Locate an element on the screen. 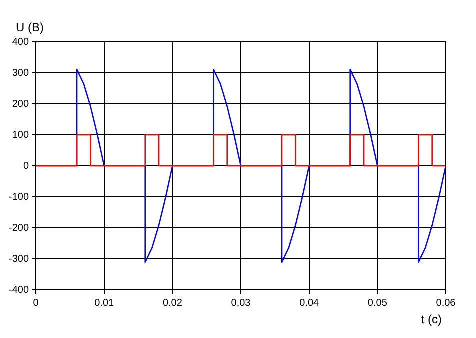  y-tick-label: -100 is located at coordinates (19, 197).